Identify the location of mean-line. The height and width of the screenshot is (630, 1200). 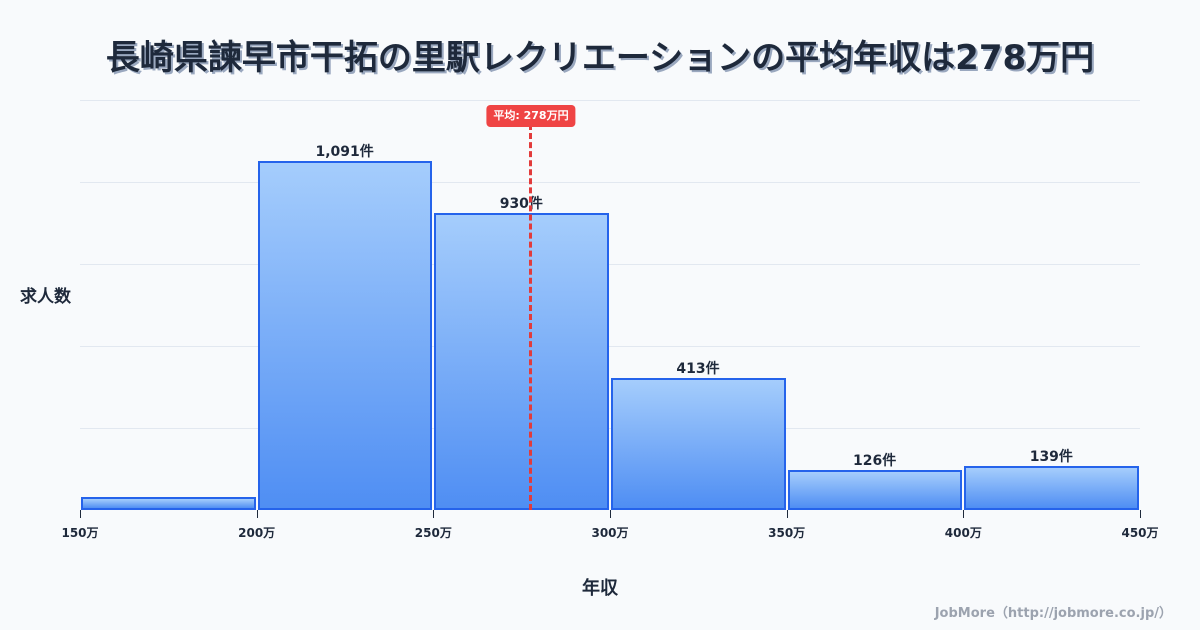
(530, 317).